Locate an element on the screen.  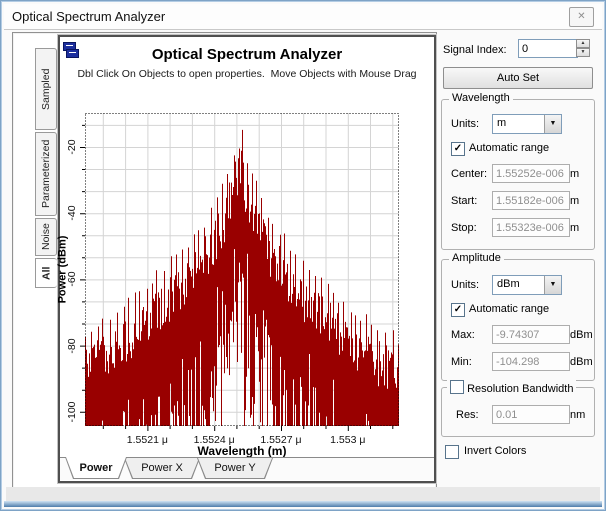
tab-power-x: Power X is located at coordinates (162, 468).